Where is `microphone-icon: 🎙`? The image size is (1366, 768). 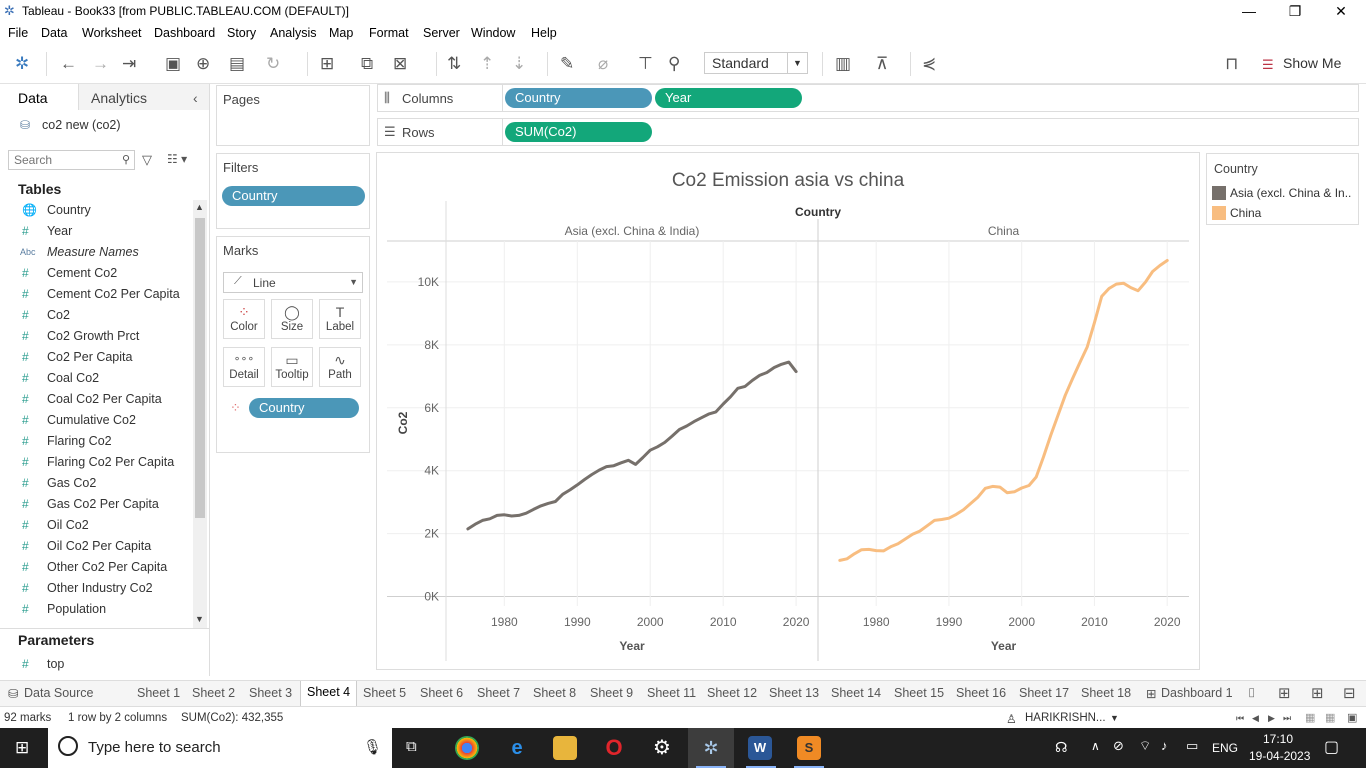 microphone-icon: 🎙 is located at coordinates (373, 747).